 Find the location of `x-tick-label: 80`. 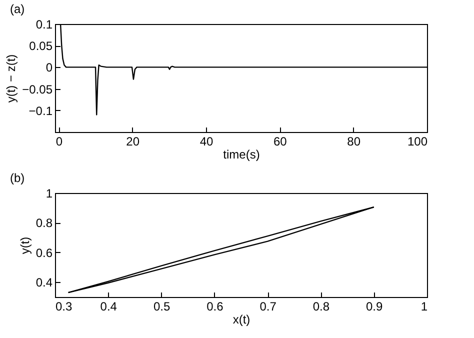

x-tick-label: 80 is located at coordinates (354, 141).